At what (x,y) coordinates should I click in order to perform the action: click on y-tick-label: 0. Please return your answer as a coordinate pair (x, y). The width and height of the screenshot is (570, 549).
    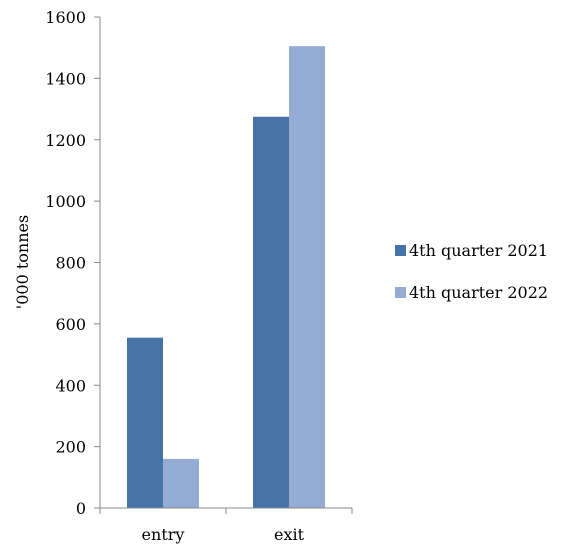
    Looking at the image, I should click on (81, 508).